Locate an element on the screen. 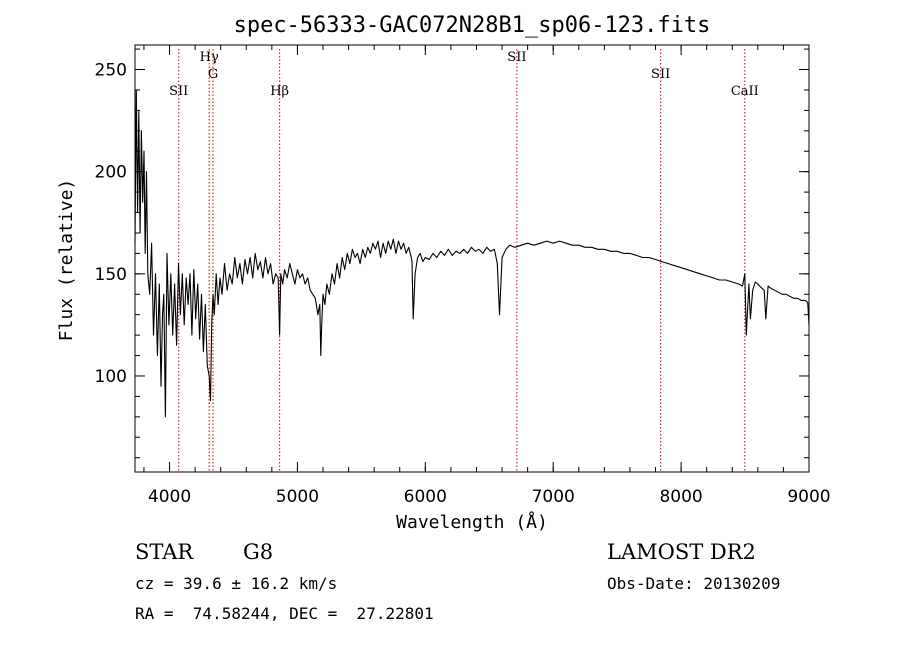  x-tick-label: 7000 is located at coordinates (553, 497).